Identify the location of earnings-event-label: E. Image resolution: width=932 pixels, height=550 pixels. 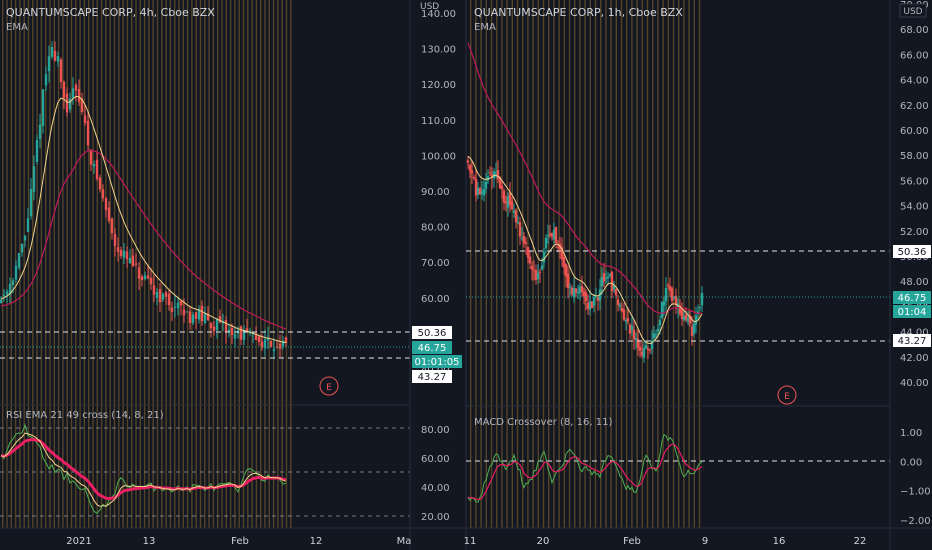
(787, 397).